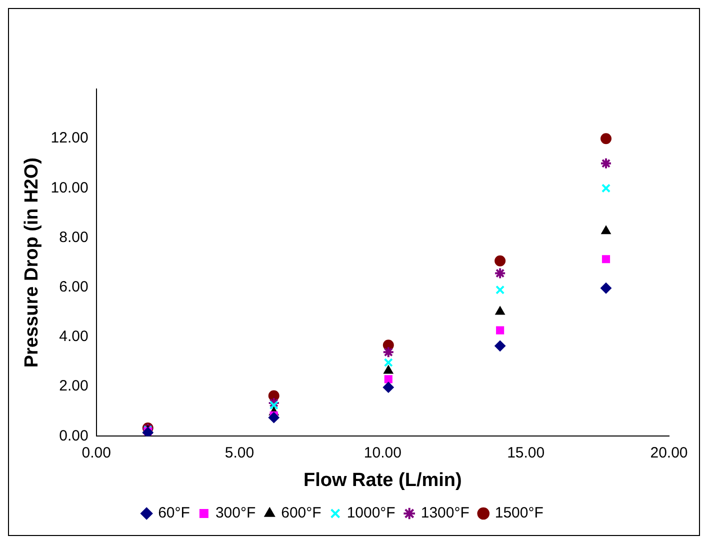 This screenshot has width=708, height=544. Describe the element at coordinates (669, 453) in the screenshot. I see `x-tick-label: 20.00` at that location.